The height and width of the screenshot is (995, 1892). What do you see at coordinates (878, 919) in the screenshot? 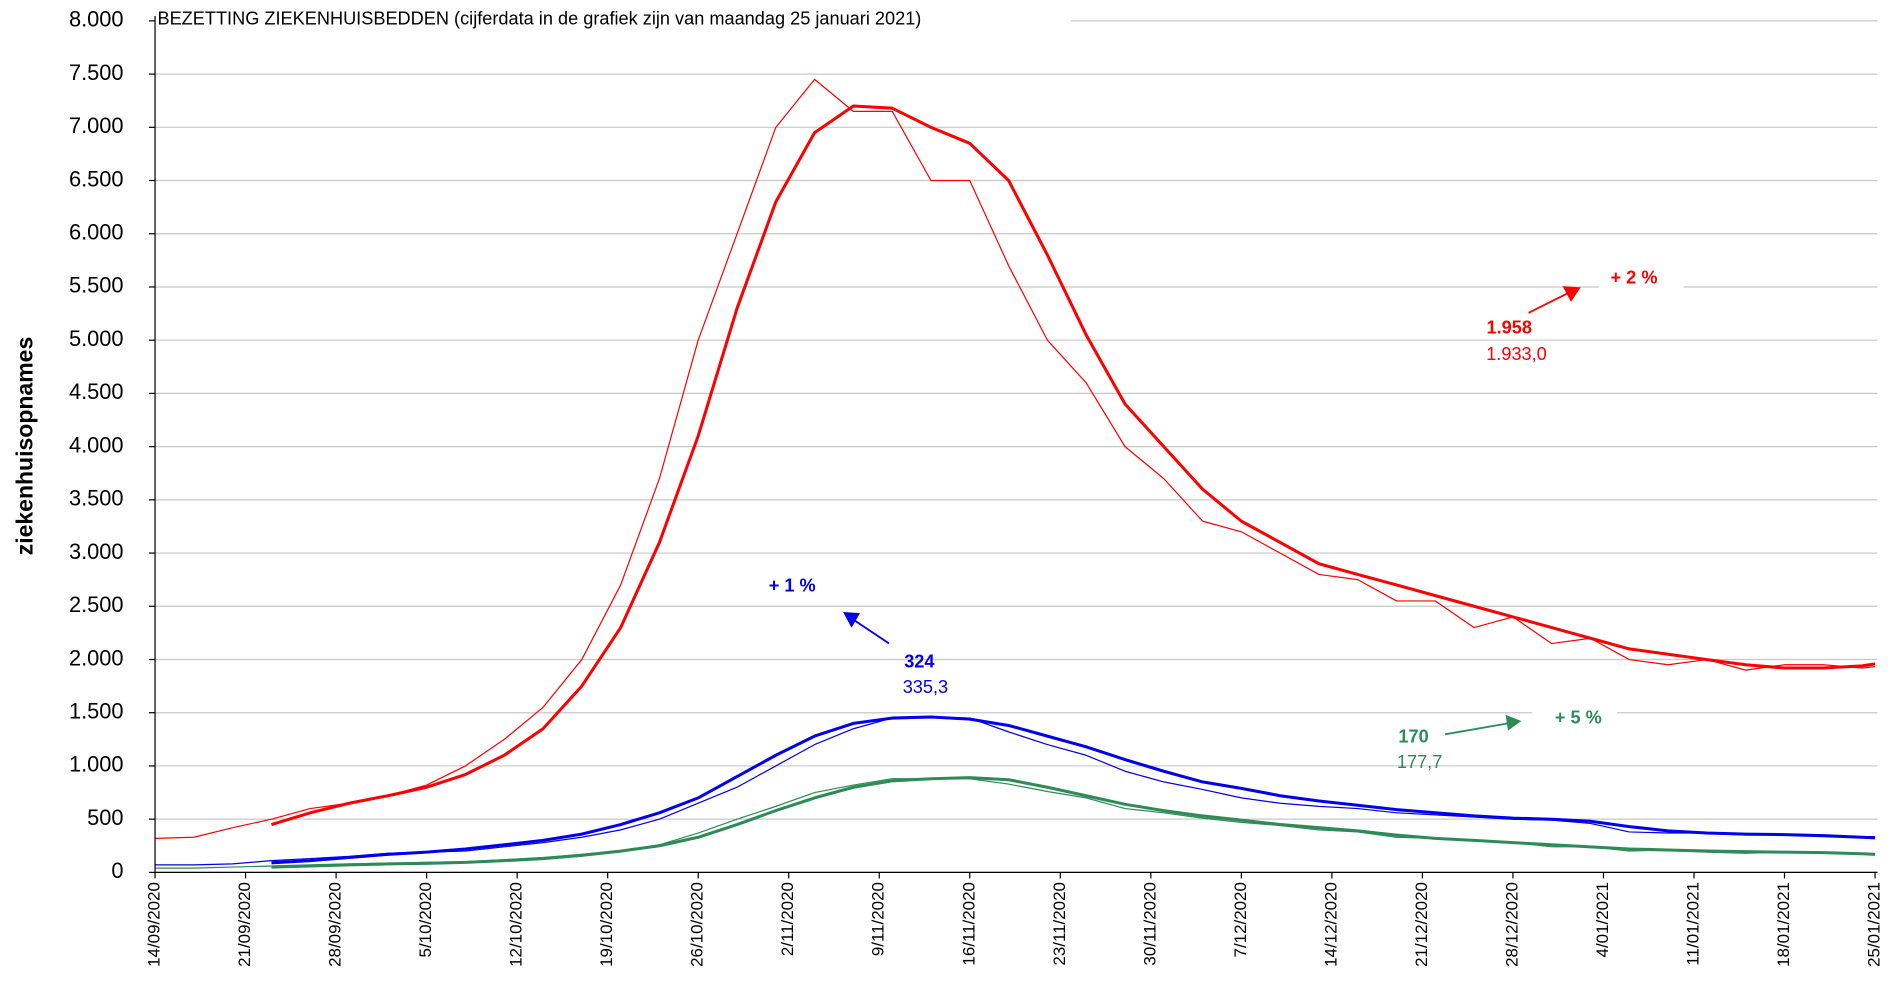
I see `x-tick-label: 9/11/2020` at bounding box center [878, 919].